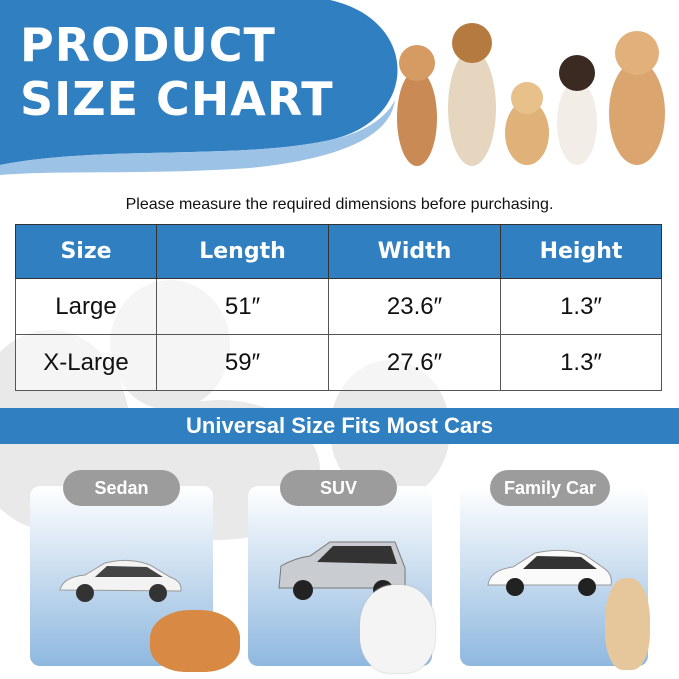 The height and width of the screenshot is (679, 679). Describe the element at coordinates (242, 362) in the screenshot. I see `cell-length: 59″` at that location.